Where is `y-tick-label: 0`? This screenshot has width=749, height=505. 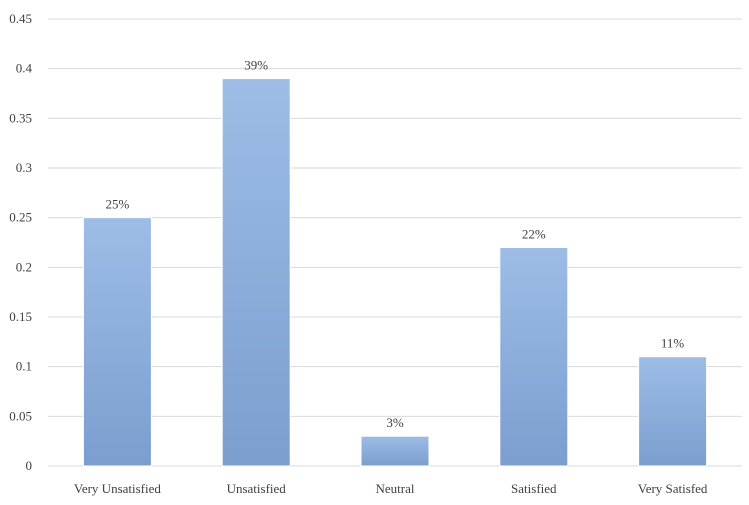 y-tick-label: 0 is located at coordinates (29, 465).